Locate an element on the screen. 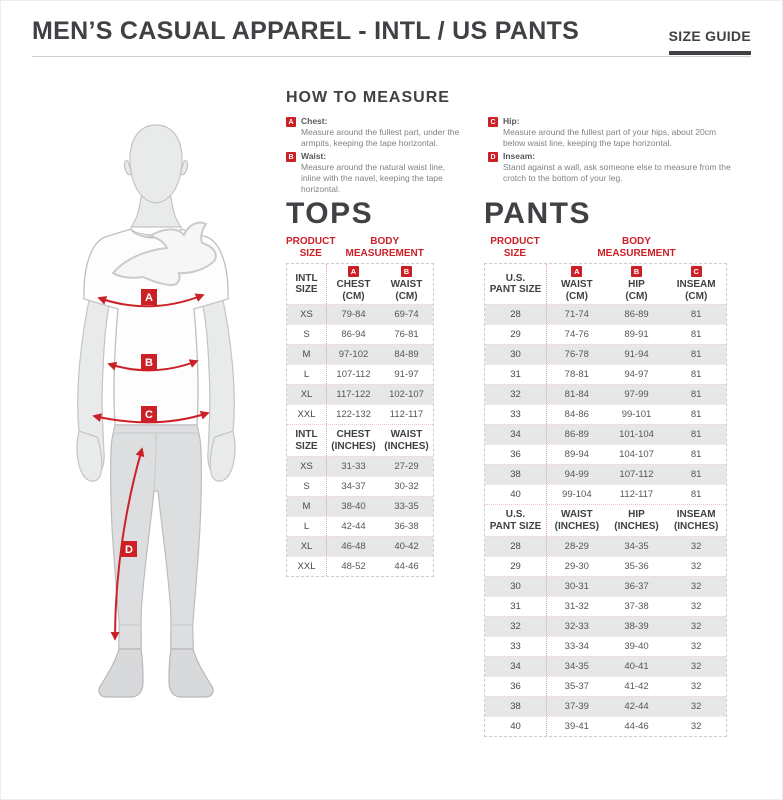 This screenshot has height=800, width=783. size-cell: L is located at coordinates (307, 374).